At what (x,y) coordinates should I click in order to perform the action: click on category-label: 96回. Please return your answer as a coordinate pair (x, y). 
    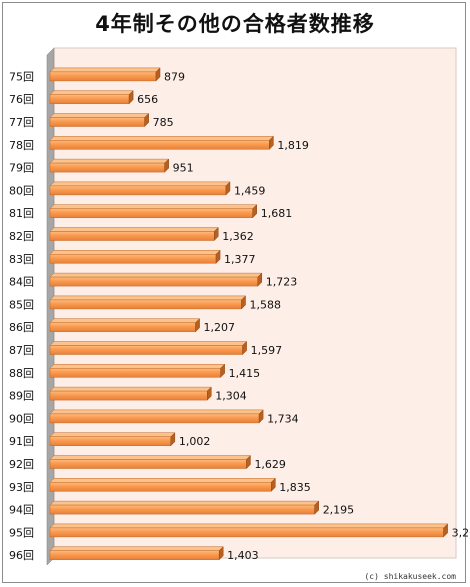
    Looking at the image, I should click on (21, 555).